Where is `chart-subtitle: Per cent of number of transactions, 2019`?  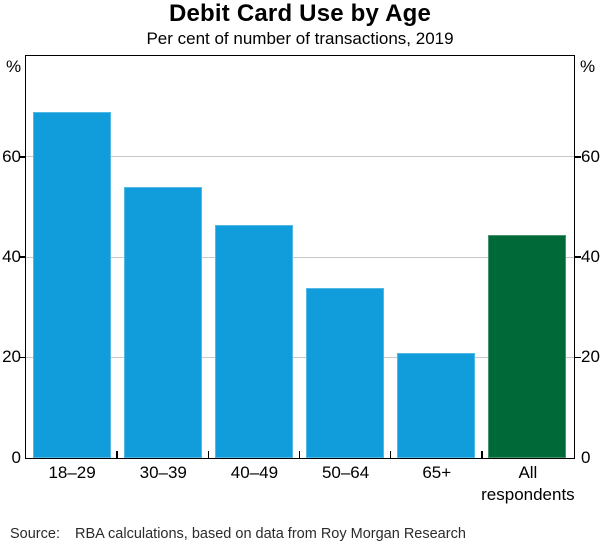
chart-subtitle: Per cent of number of transactions, 2019 is located at coordinates (300, 38).